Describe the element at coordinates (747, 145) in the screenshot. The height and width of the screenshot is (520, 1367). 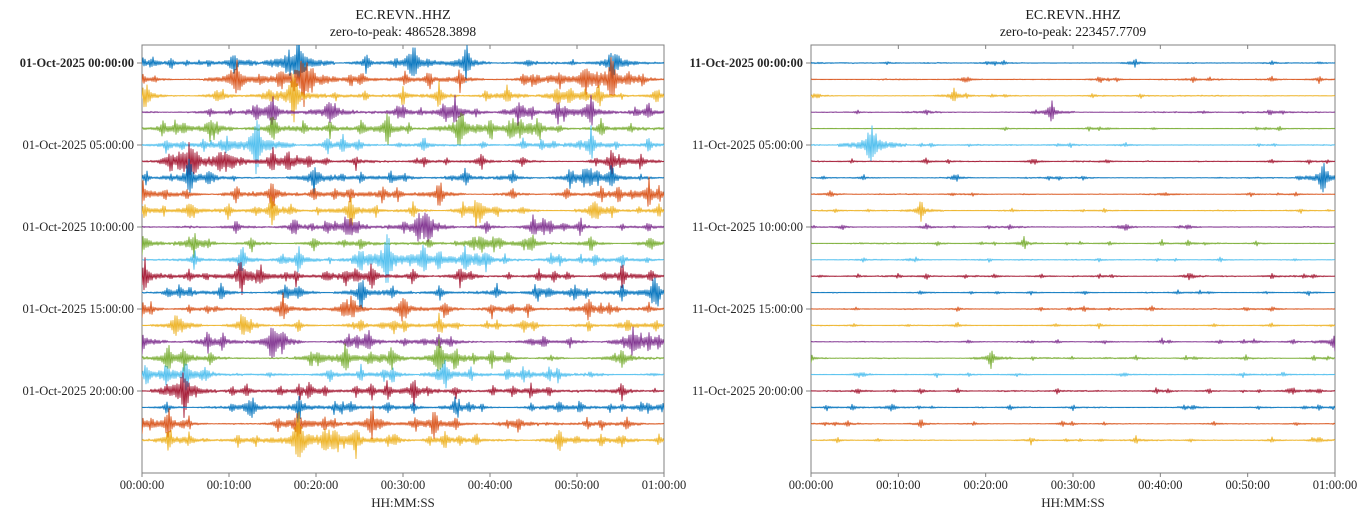
I see `y-tick-label: 11-Oct-2025 05:00:00` at that location.